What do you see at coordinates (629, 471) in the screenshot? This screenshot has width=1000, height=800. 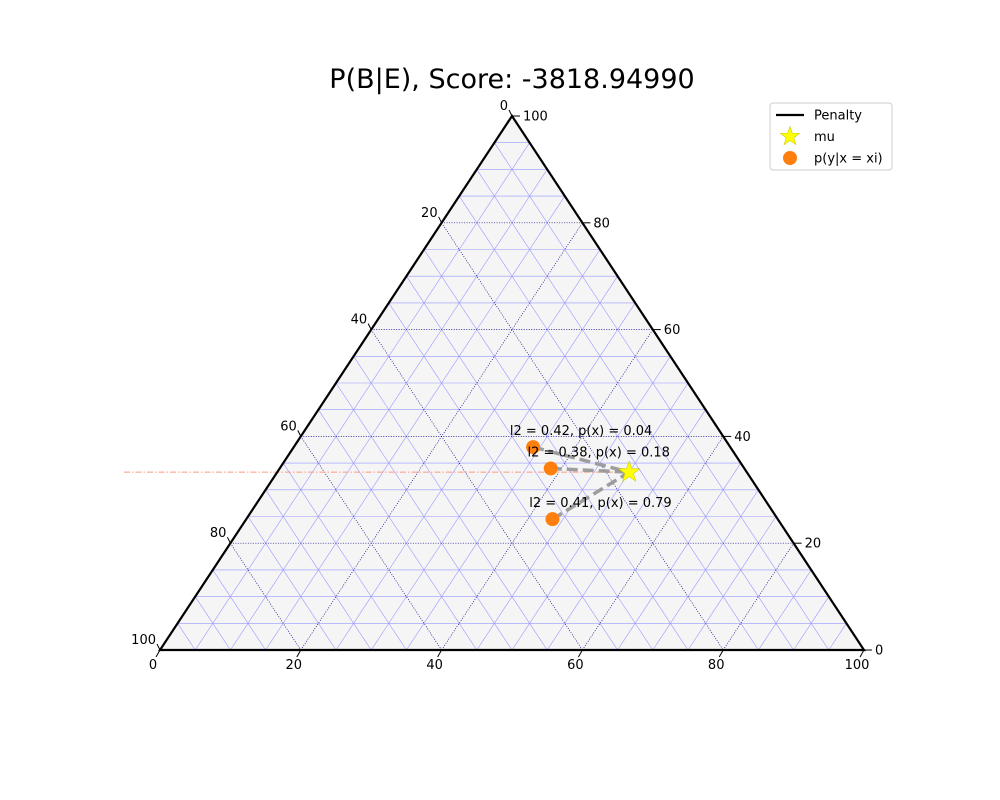 I see `mu-star-marker` at bounding box center [629, 471].